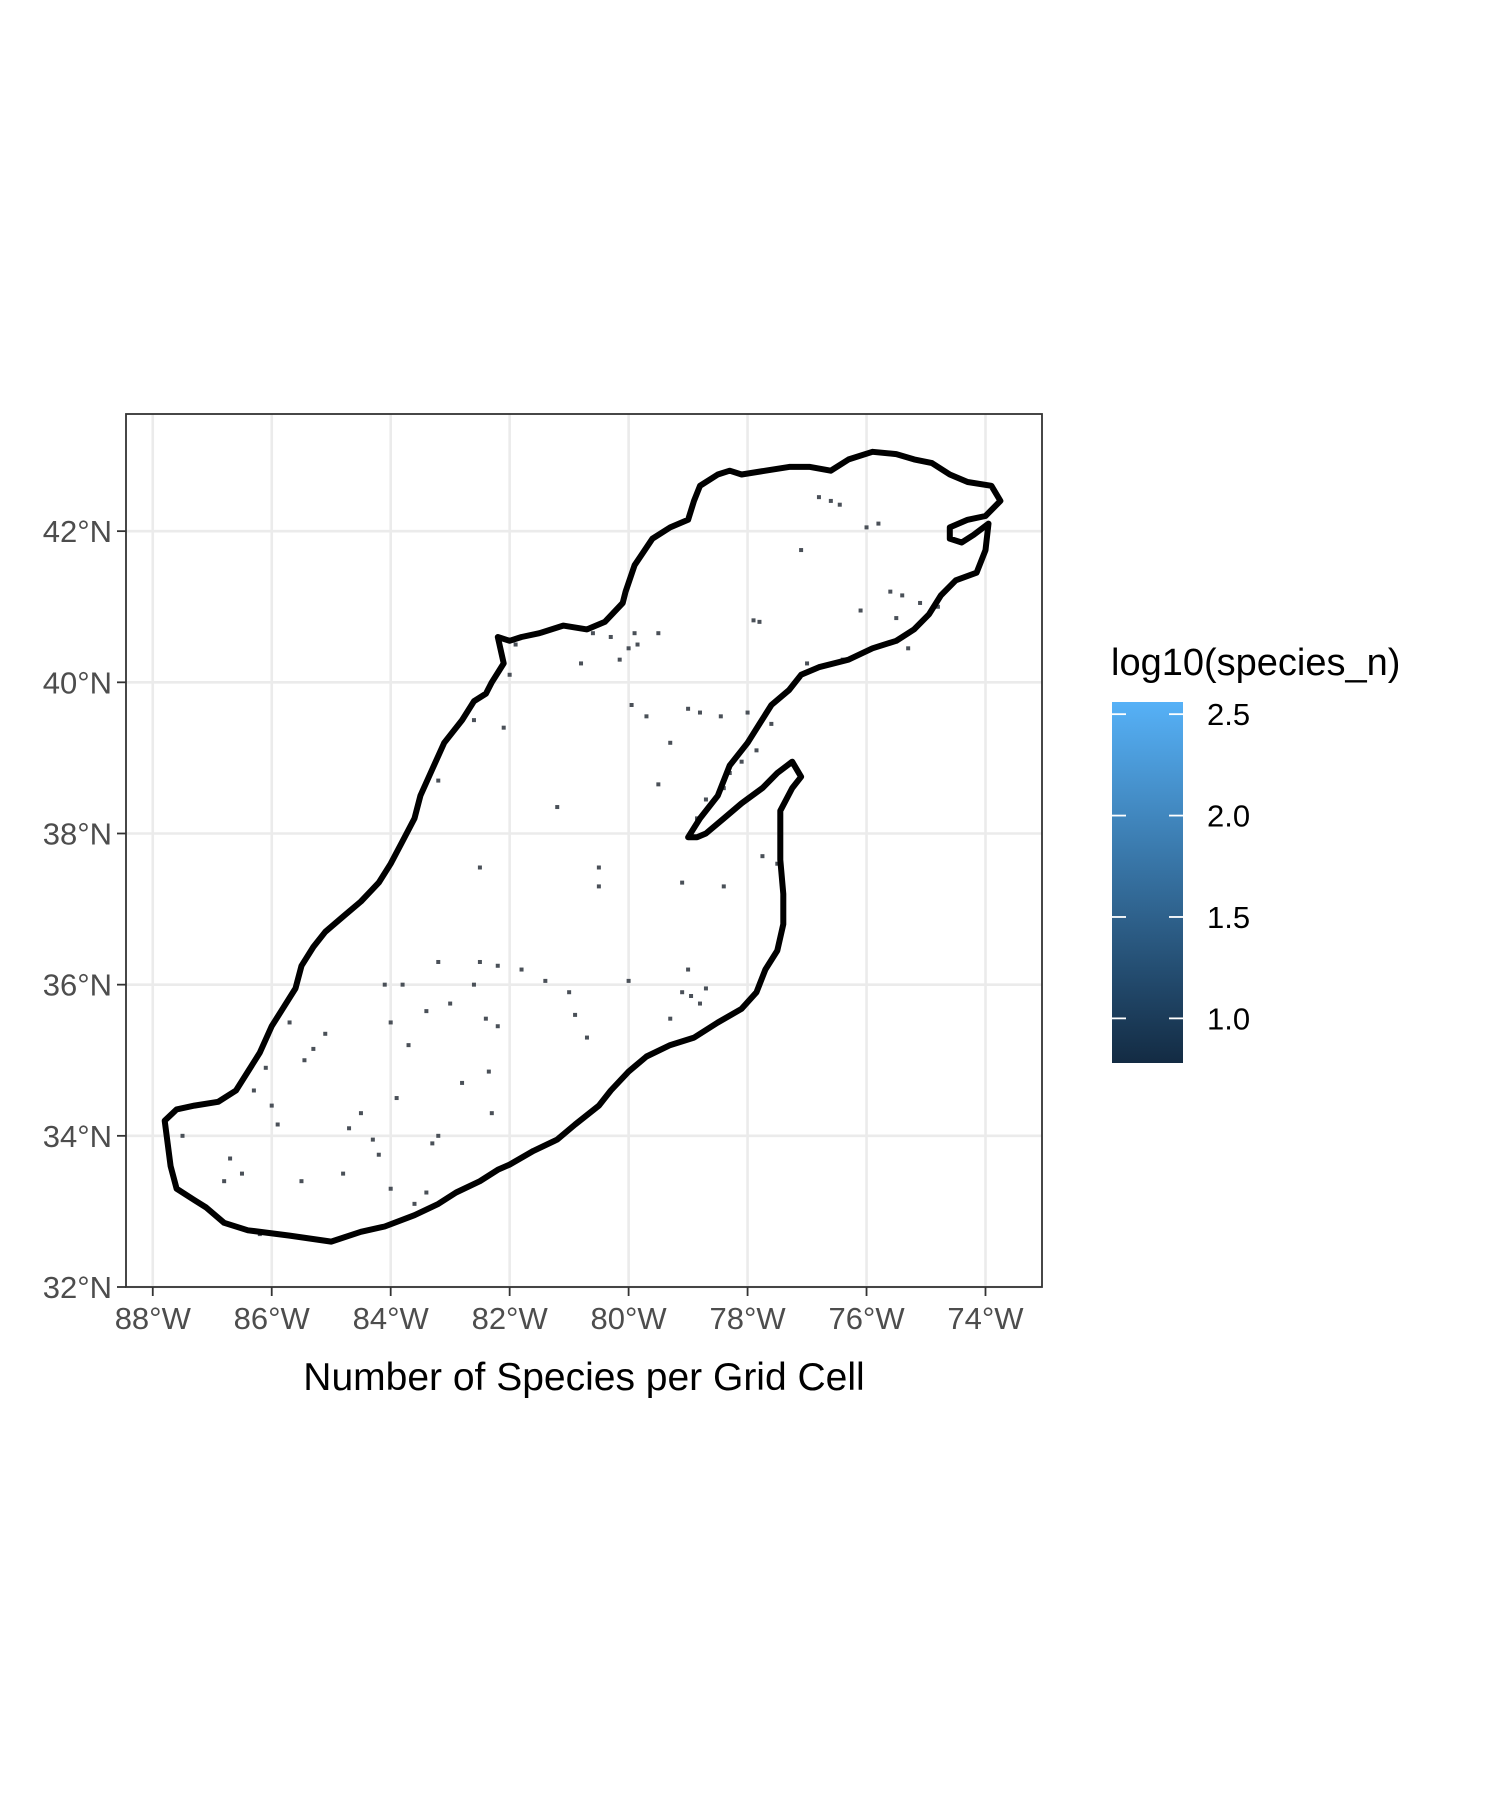  Describe the element at coordinates (510, 1318) in the screenshot. I see `x-tick-label: 82°W` at that location.